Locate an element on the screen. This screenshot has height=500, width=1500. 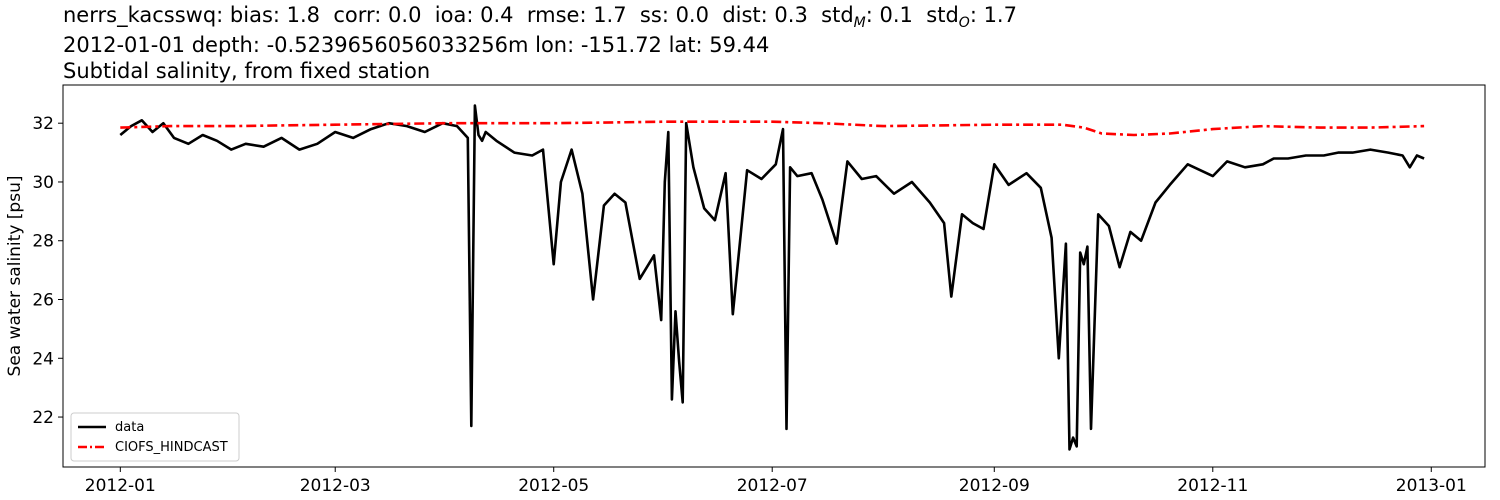
stats-mid: : 0.1 std is located at coordinates (912, 15).